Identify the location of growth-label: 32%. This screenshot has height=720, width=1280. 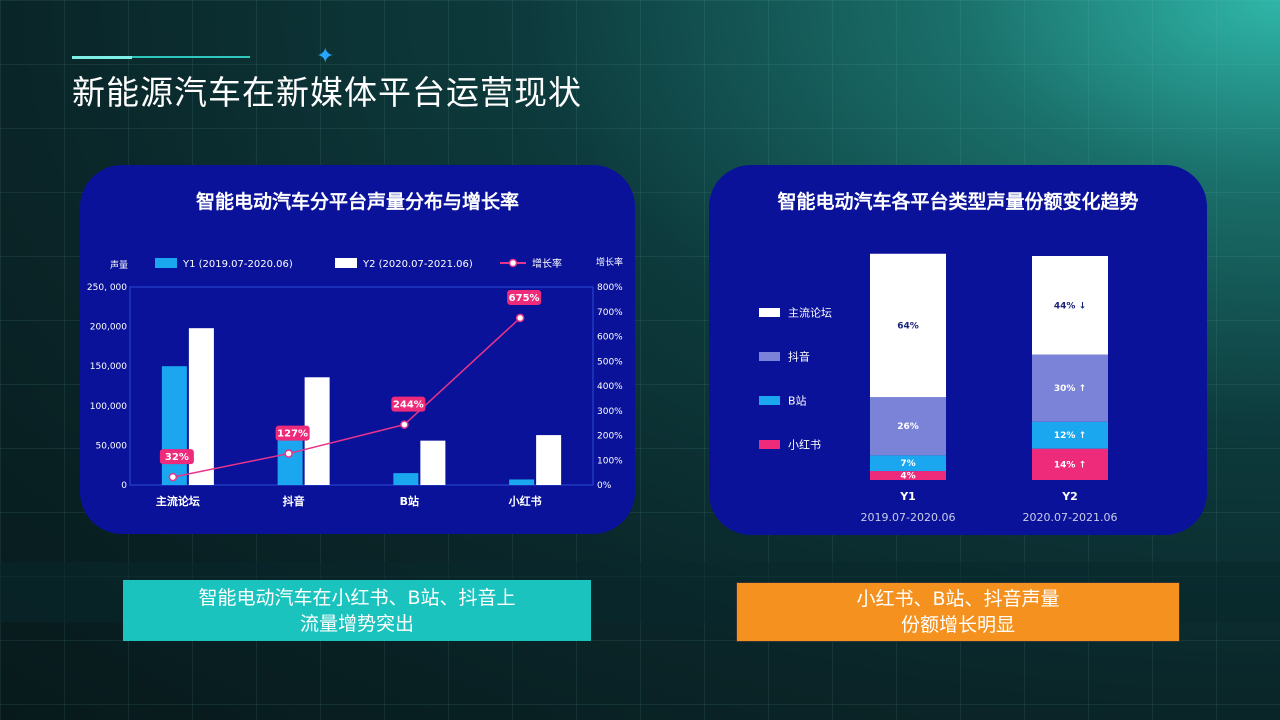
(177, 457).